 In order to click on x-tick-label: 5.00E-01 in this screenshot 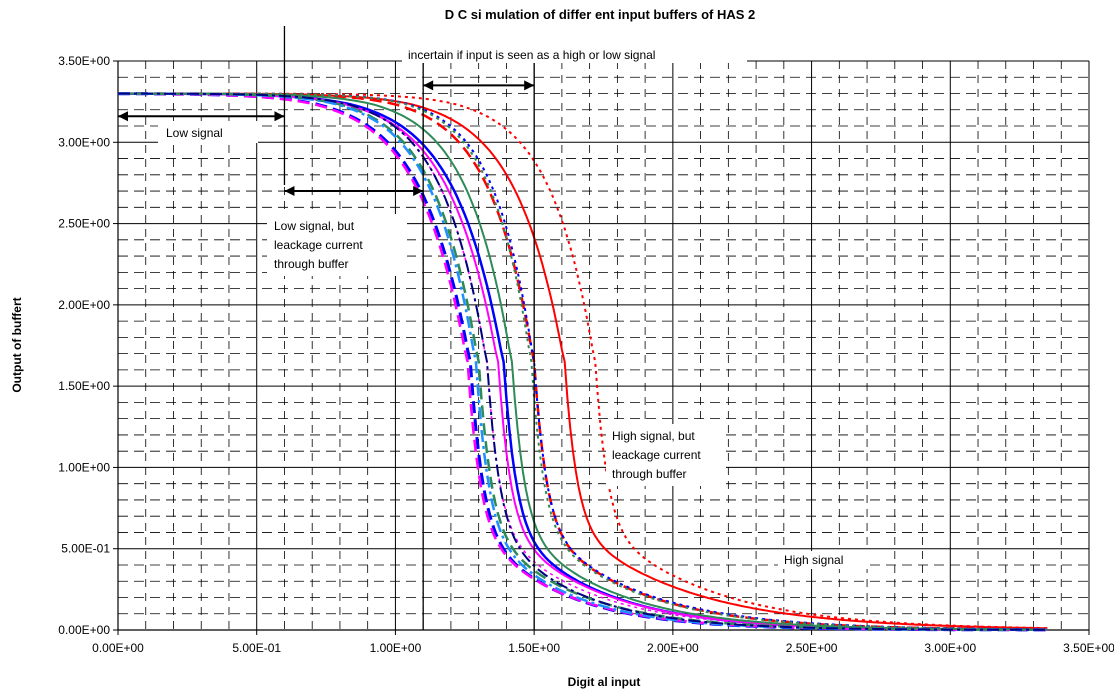, I will do `click(256, 648)`.